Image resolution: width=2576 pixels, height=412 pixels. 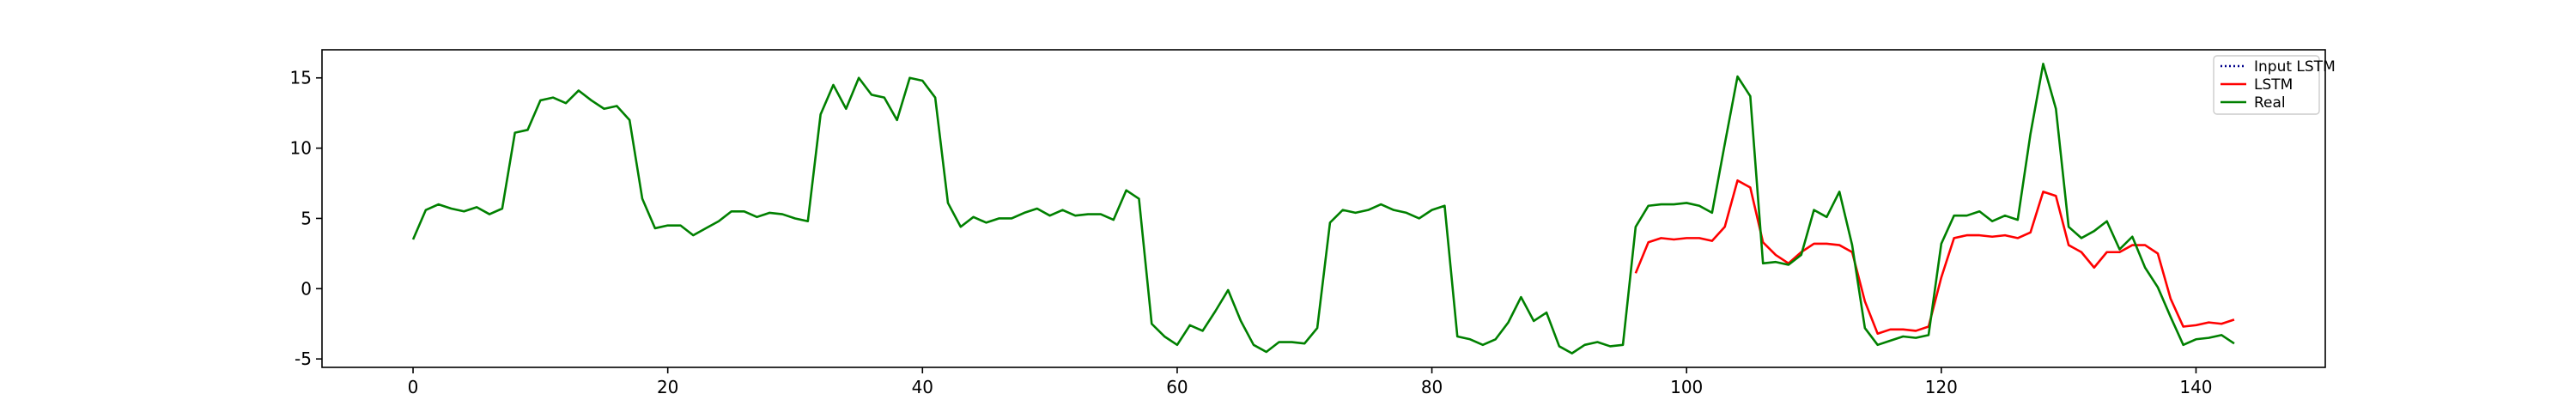 What do you see at coordinates (301, 78) in the screenshot?
I see `y-tick-label: 15` at bounding box center [301, 78].